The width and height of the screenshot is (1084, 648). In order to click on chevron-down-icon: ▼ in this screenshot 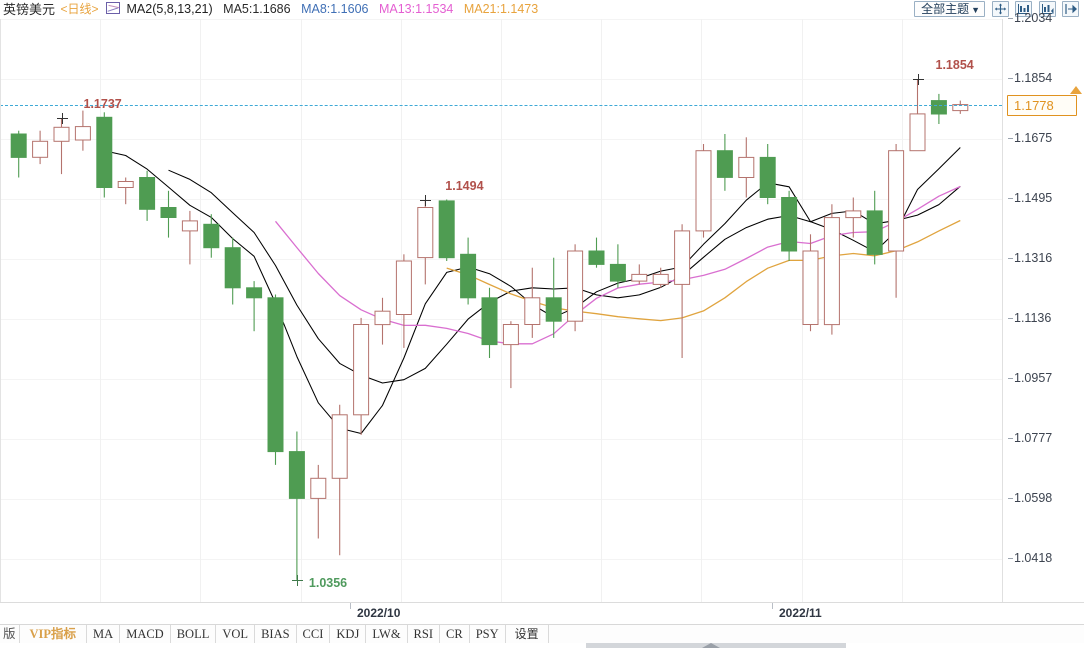, I will do `click(976, 10)`.